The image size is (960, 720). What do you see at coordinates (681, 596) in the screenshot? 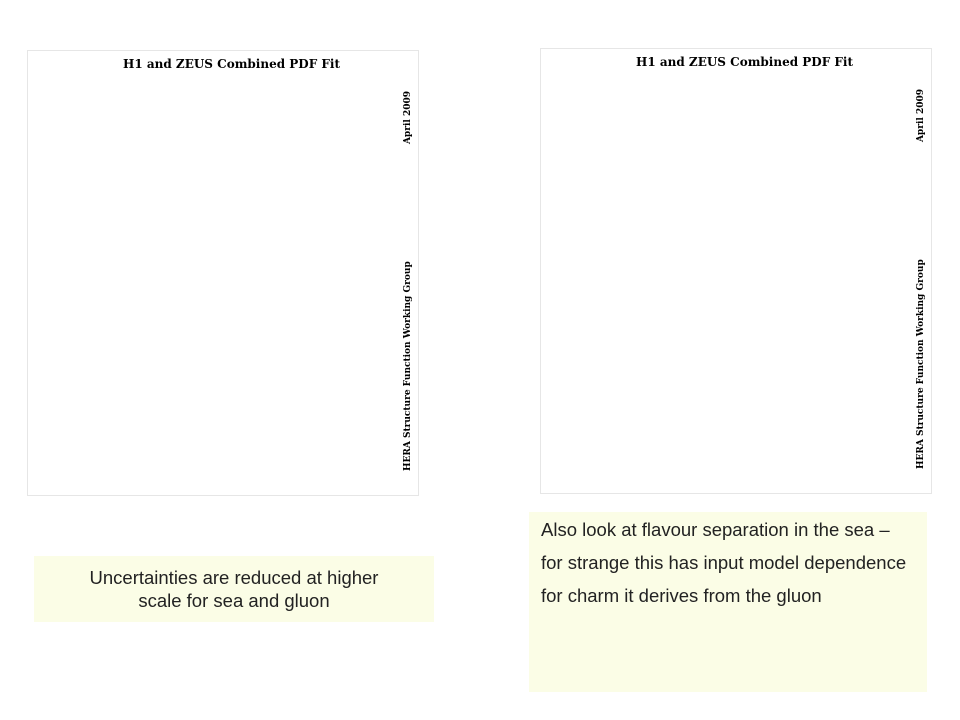
I see `right-caption-line-3: for charm it derives from the gluon` at bounding box center [681, 596].